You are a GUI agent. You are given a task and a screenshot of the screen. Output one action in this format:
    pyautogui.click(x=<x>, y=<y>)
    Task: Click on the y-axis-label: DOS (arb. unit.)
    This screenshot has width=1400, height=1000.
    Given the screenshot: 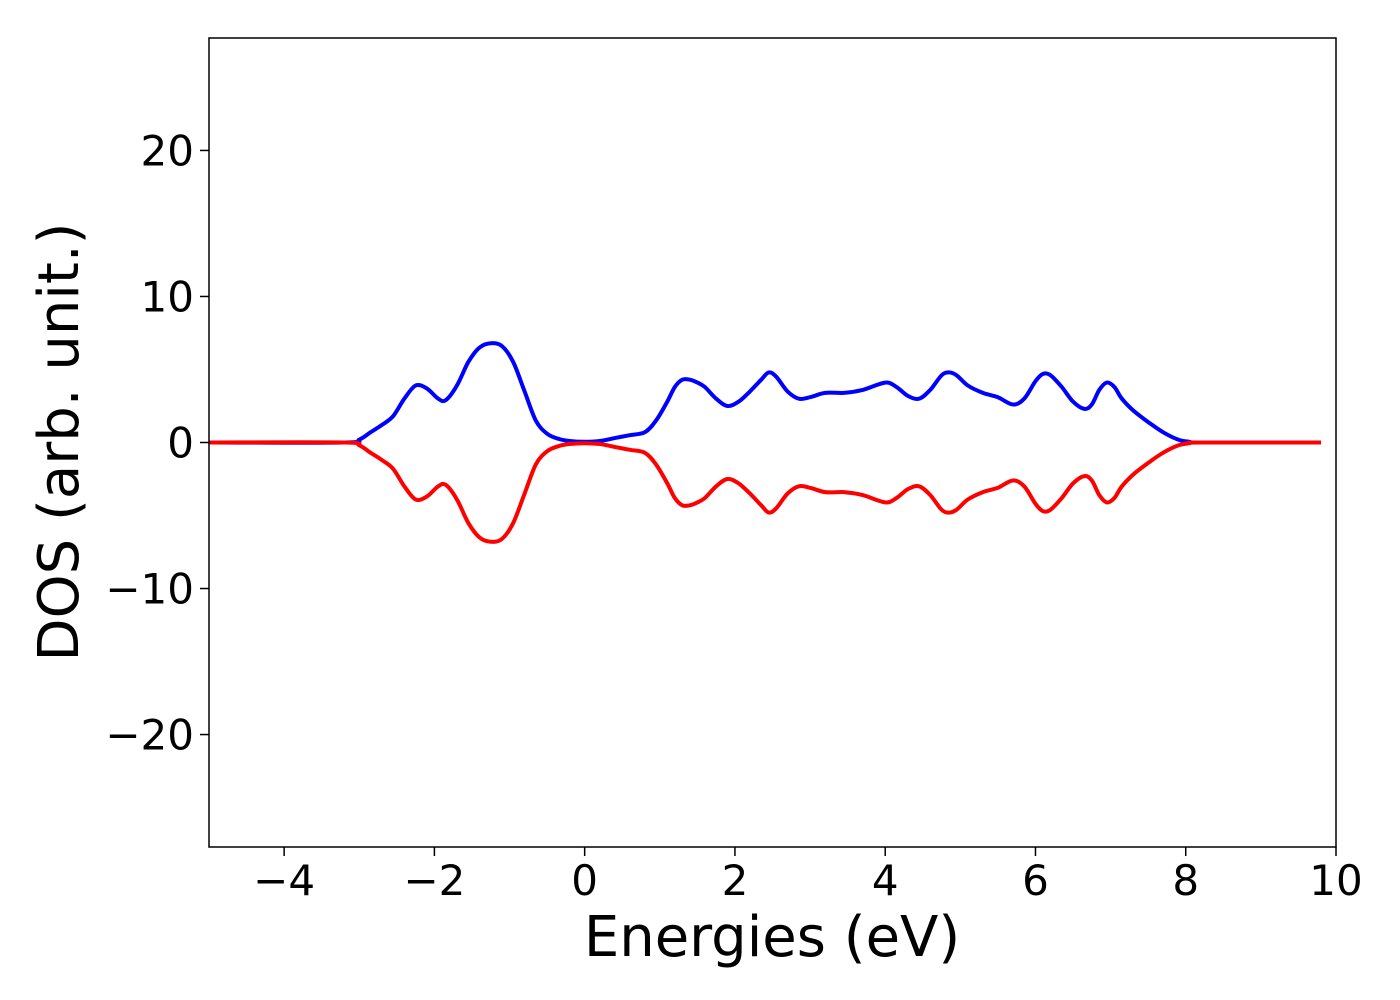 What is the action you would take?
    pyautogui.click(x=59, y=441)
    